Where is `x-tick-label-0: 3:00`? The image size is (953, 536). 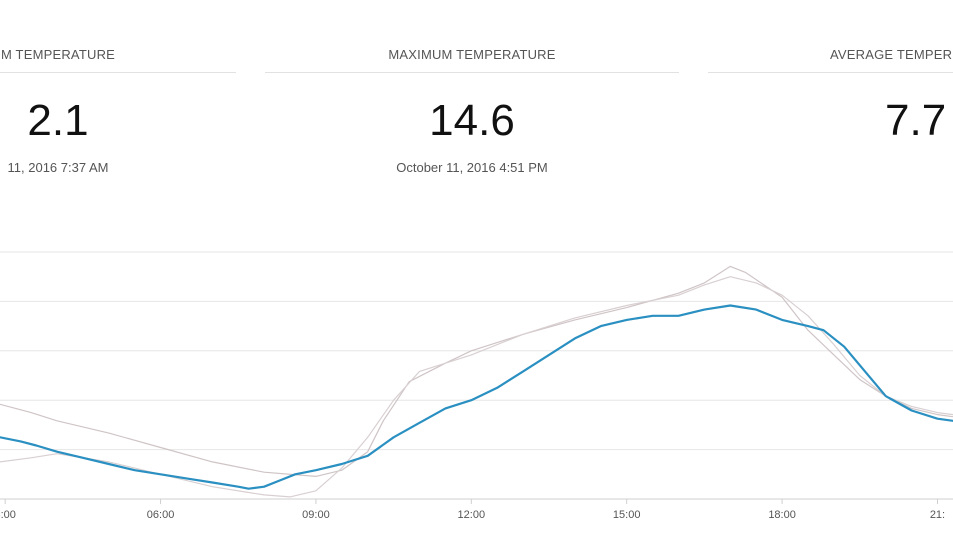
x-tick-label-0: 3:00 is located at coordinates (8, 515).